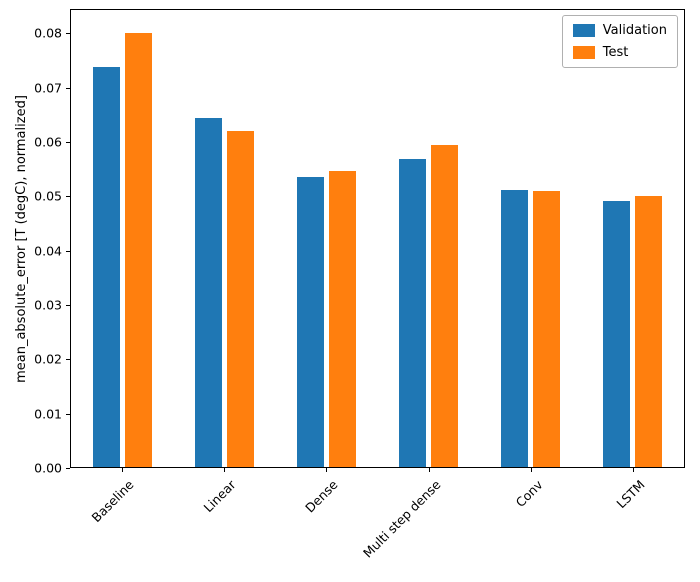  I want to click on bar-test-baseline, so click(138, 250).